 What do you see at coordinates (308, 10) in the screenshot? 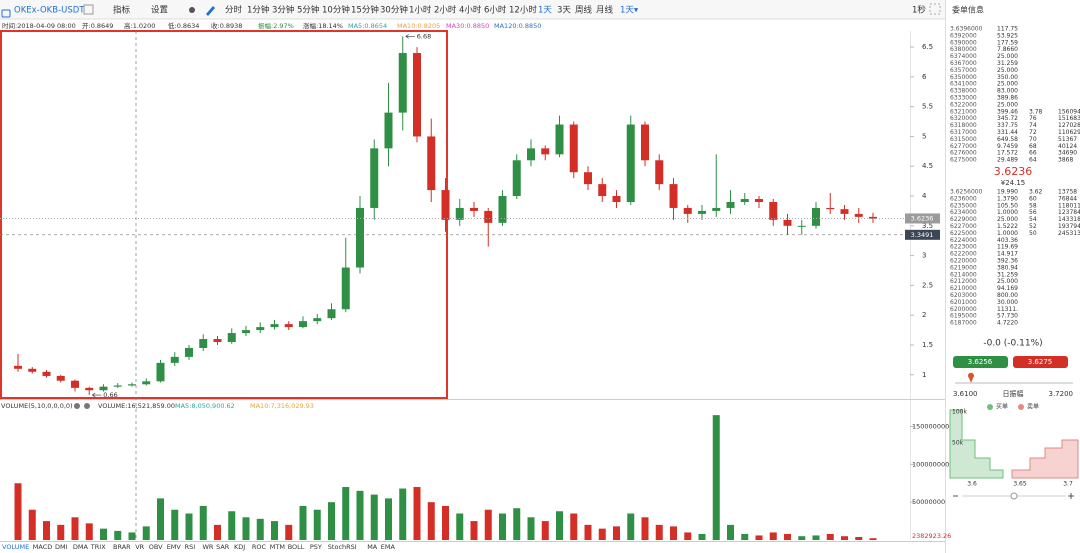
I see `timeframe: 5分钟` at bounding box center [308, 10].